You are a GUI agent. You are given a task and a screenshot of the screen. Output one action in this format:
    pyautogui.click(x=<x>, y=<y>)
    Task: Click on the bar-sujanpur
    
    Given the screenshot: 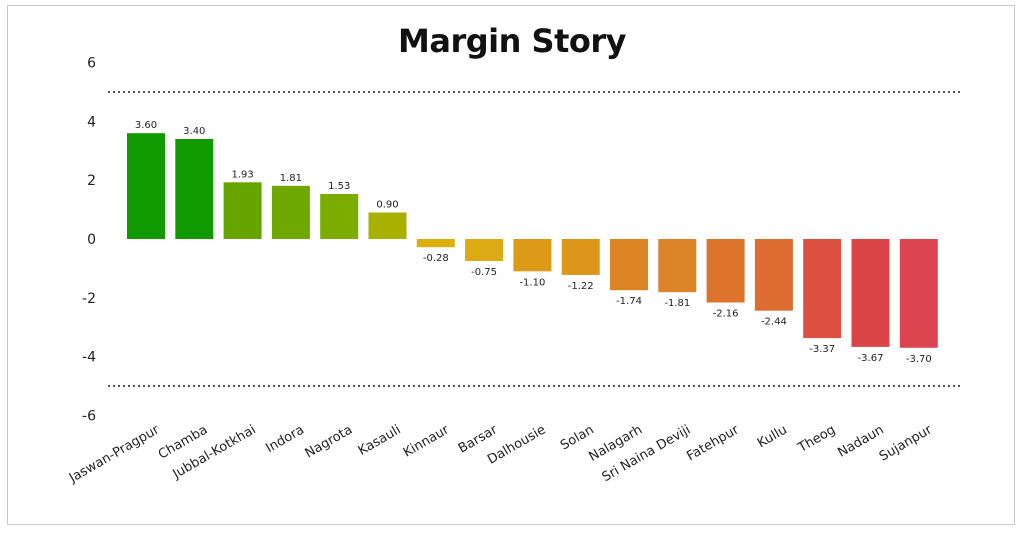 What is the action you would take?
    pyautogui.click(x=918, y=293)
    